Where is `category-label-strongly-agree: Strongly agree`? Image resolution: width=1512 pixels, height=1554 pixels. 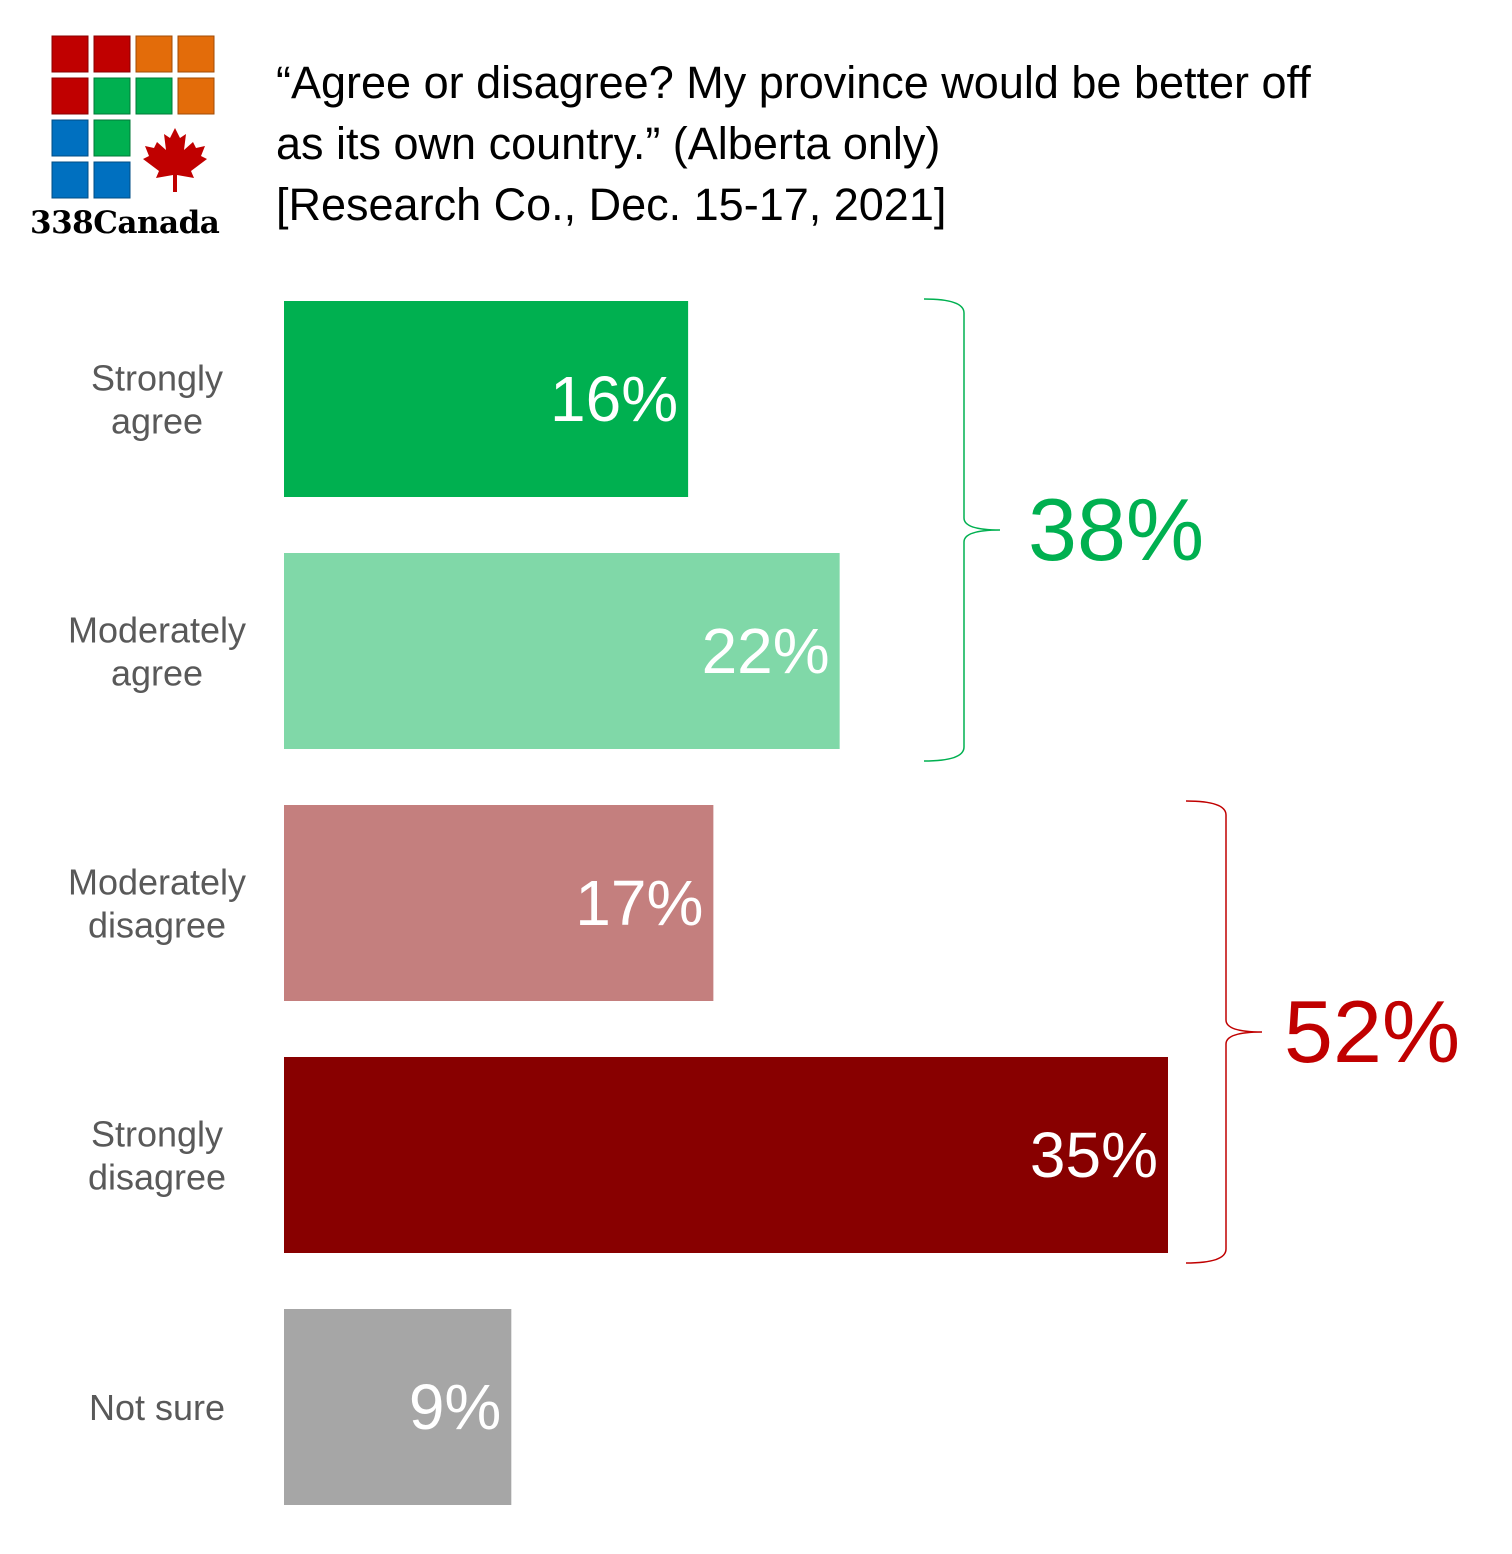
category-label-strongly-agree: Strongly agree is located at coordinates (157, 400).